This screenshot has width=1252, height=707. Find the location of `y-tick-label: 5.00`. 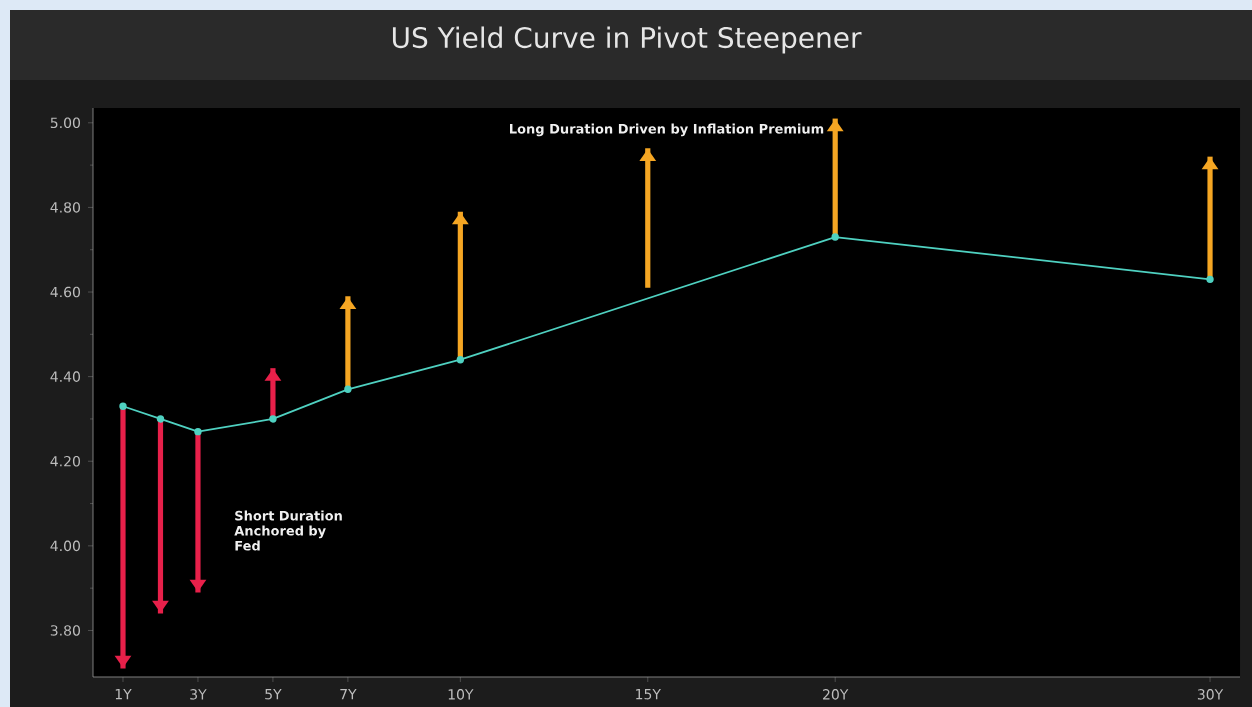

y-tick-label: 5.00 is located at coordinates (65, 123).